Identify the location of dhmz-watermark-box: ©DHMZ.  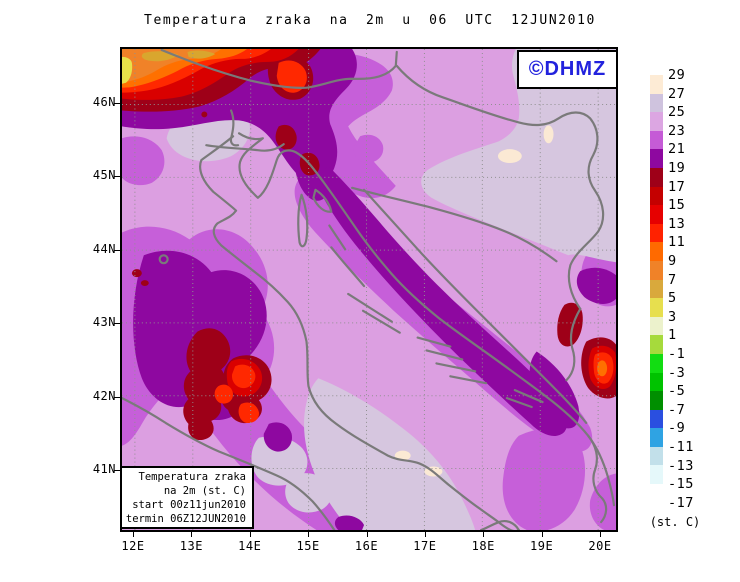
(567, 69).